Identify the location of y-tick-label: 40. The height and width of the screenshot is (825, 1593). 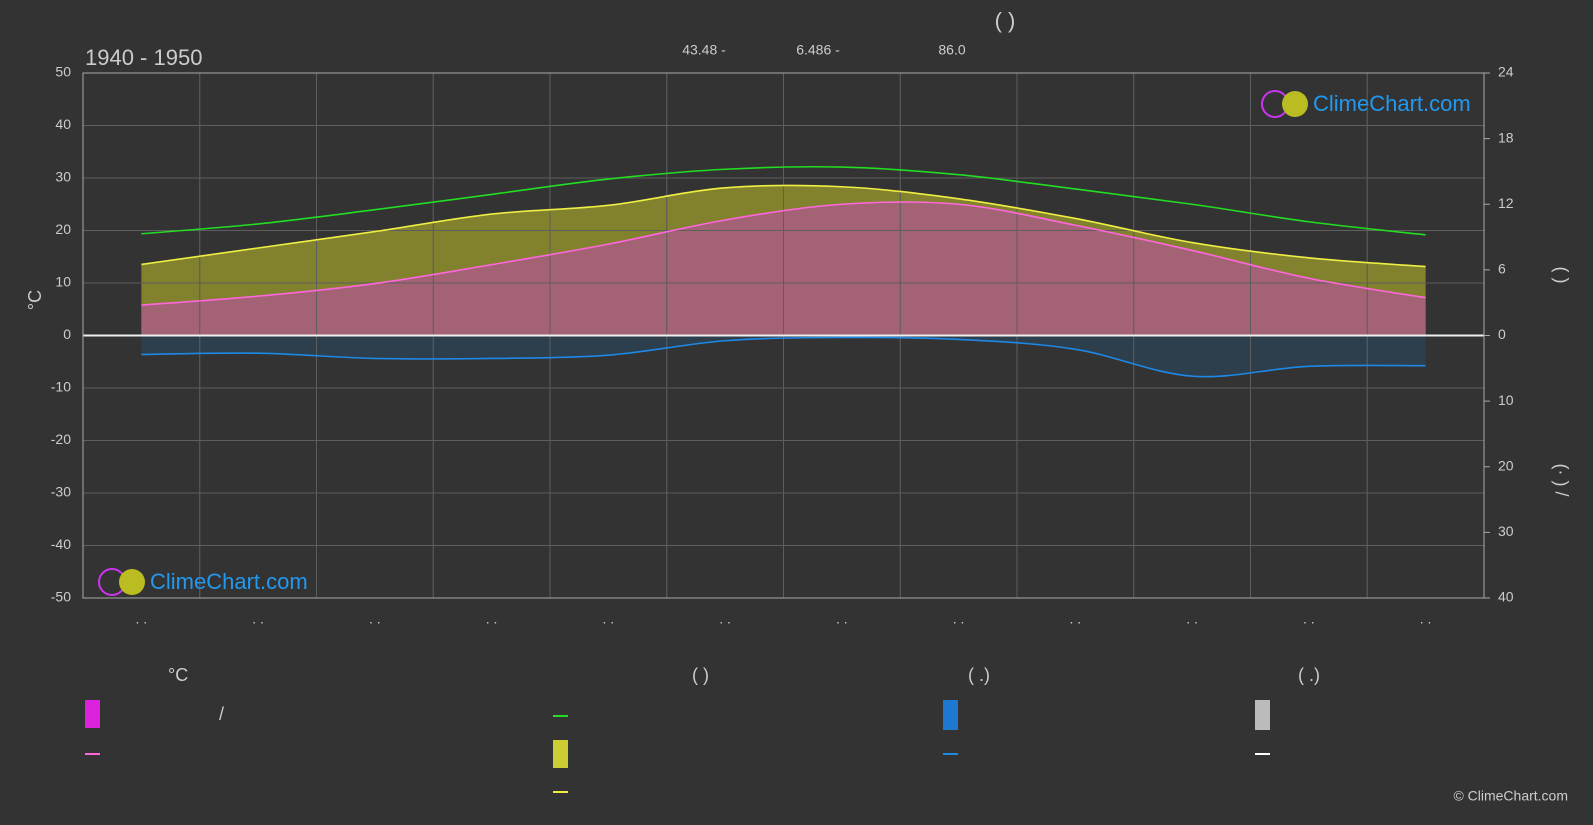
(63, 124).